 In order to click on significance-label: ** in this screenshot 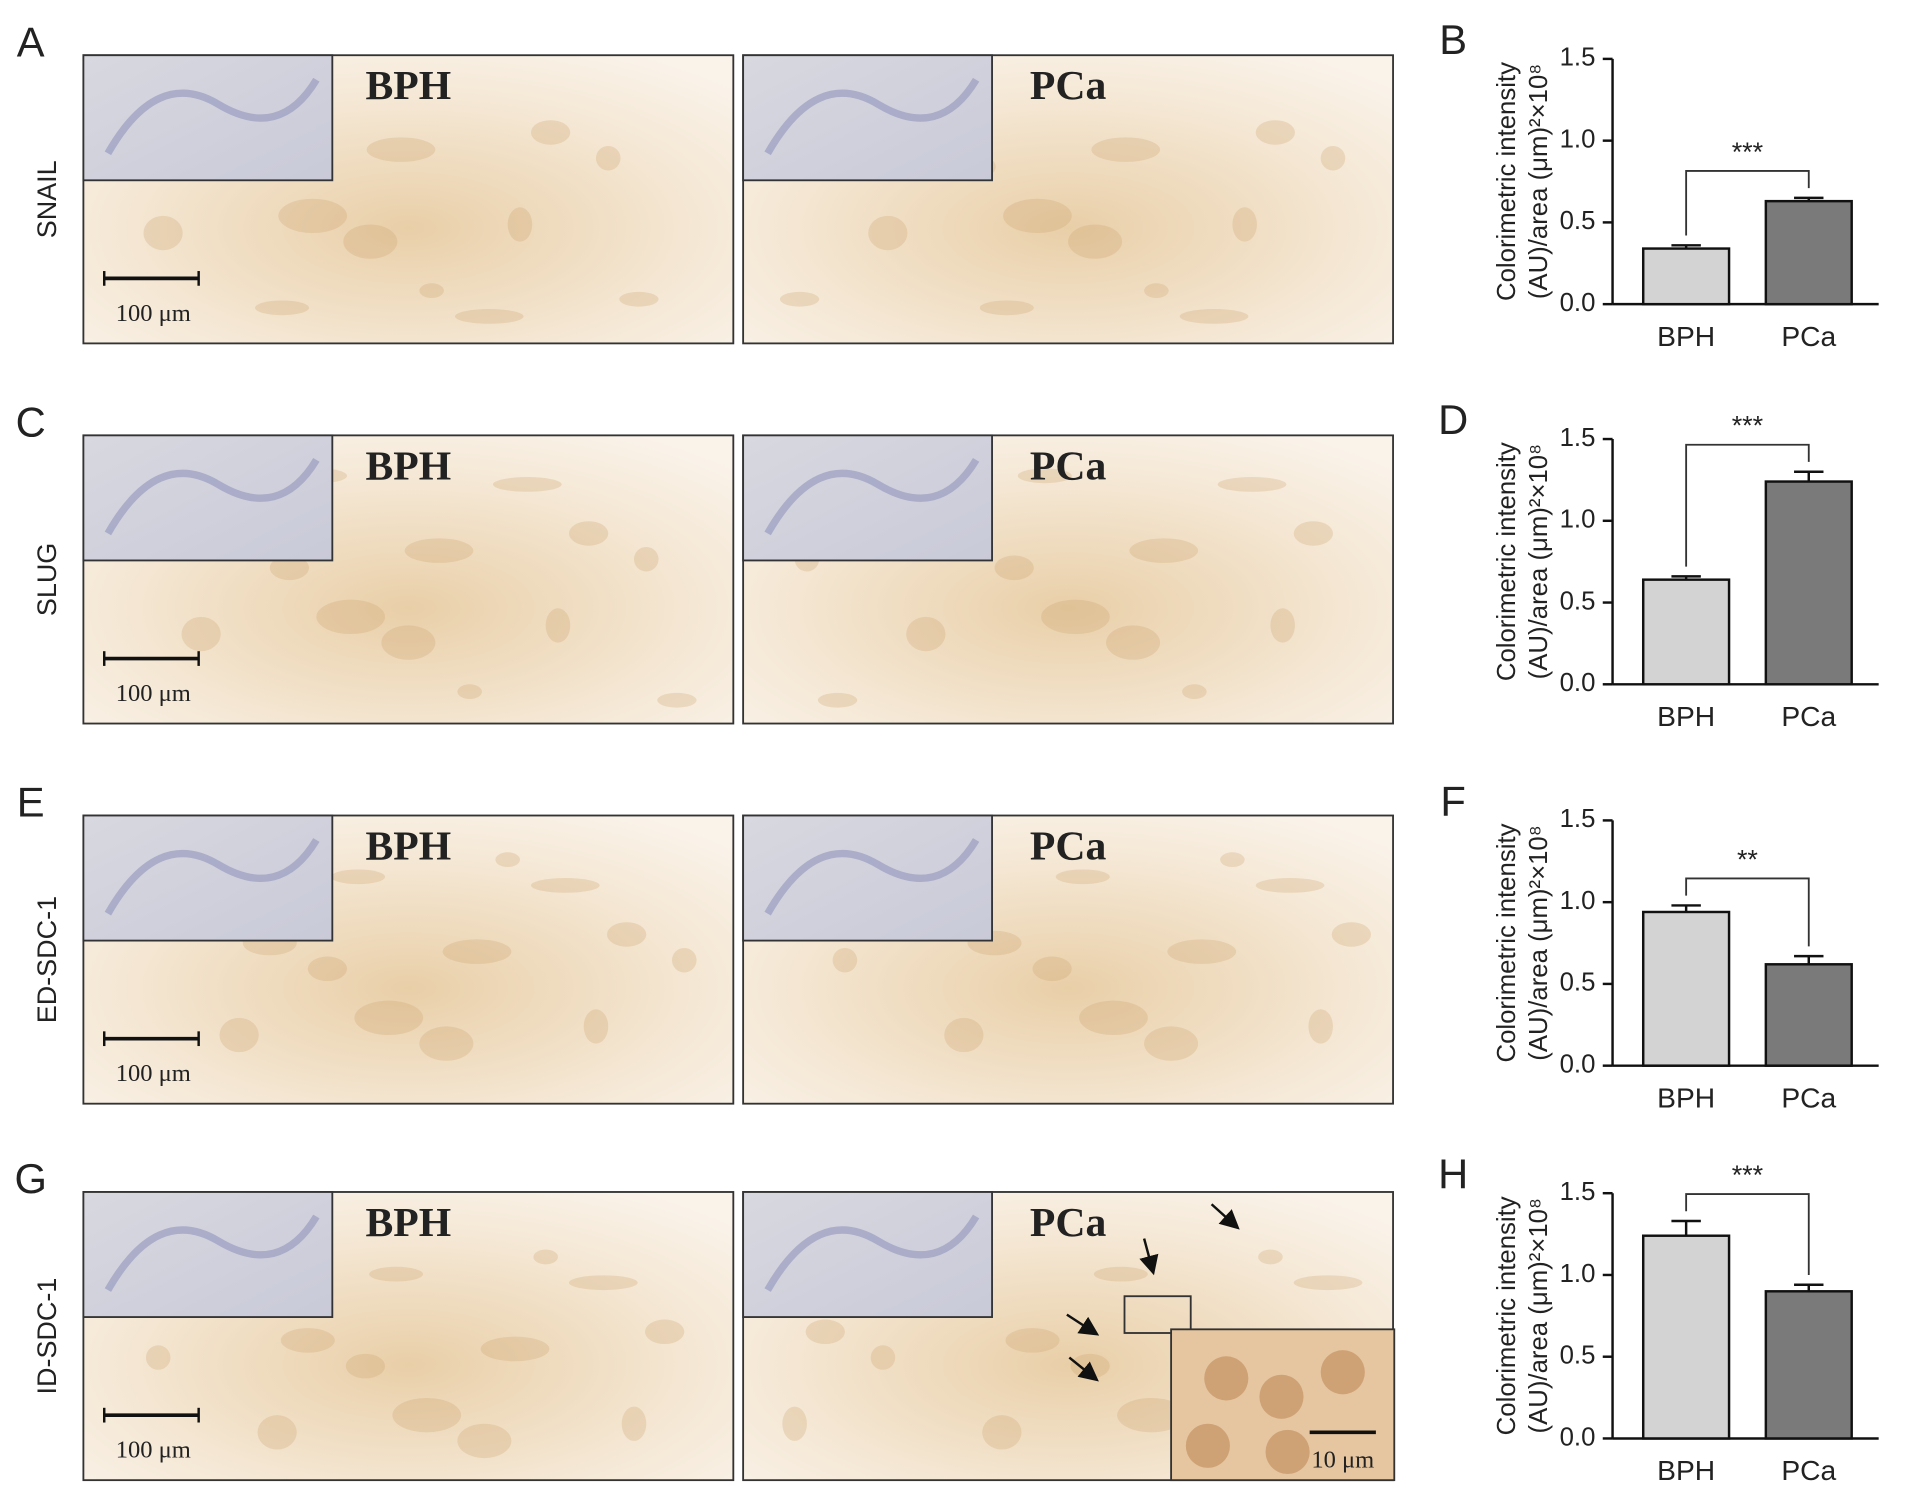, I will do `click(1747, 859)`.